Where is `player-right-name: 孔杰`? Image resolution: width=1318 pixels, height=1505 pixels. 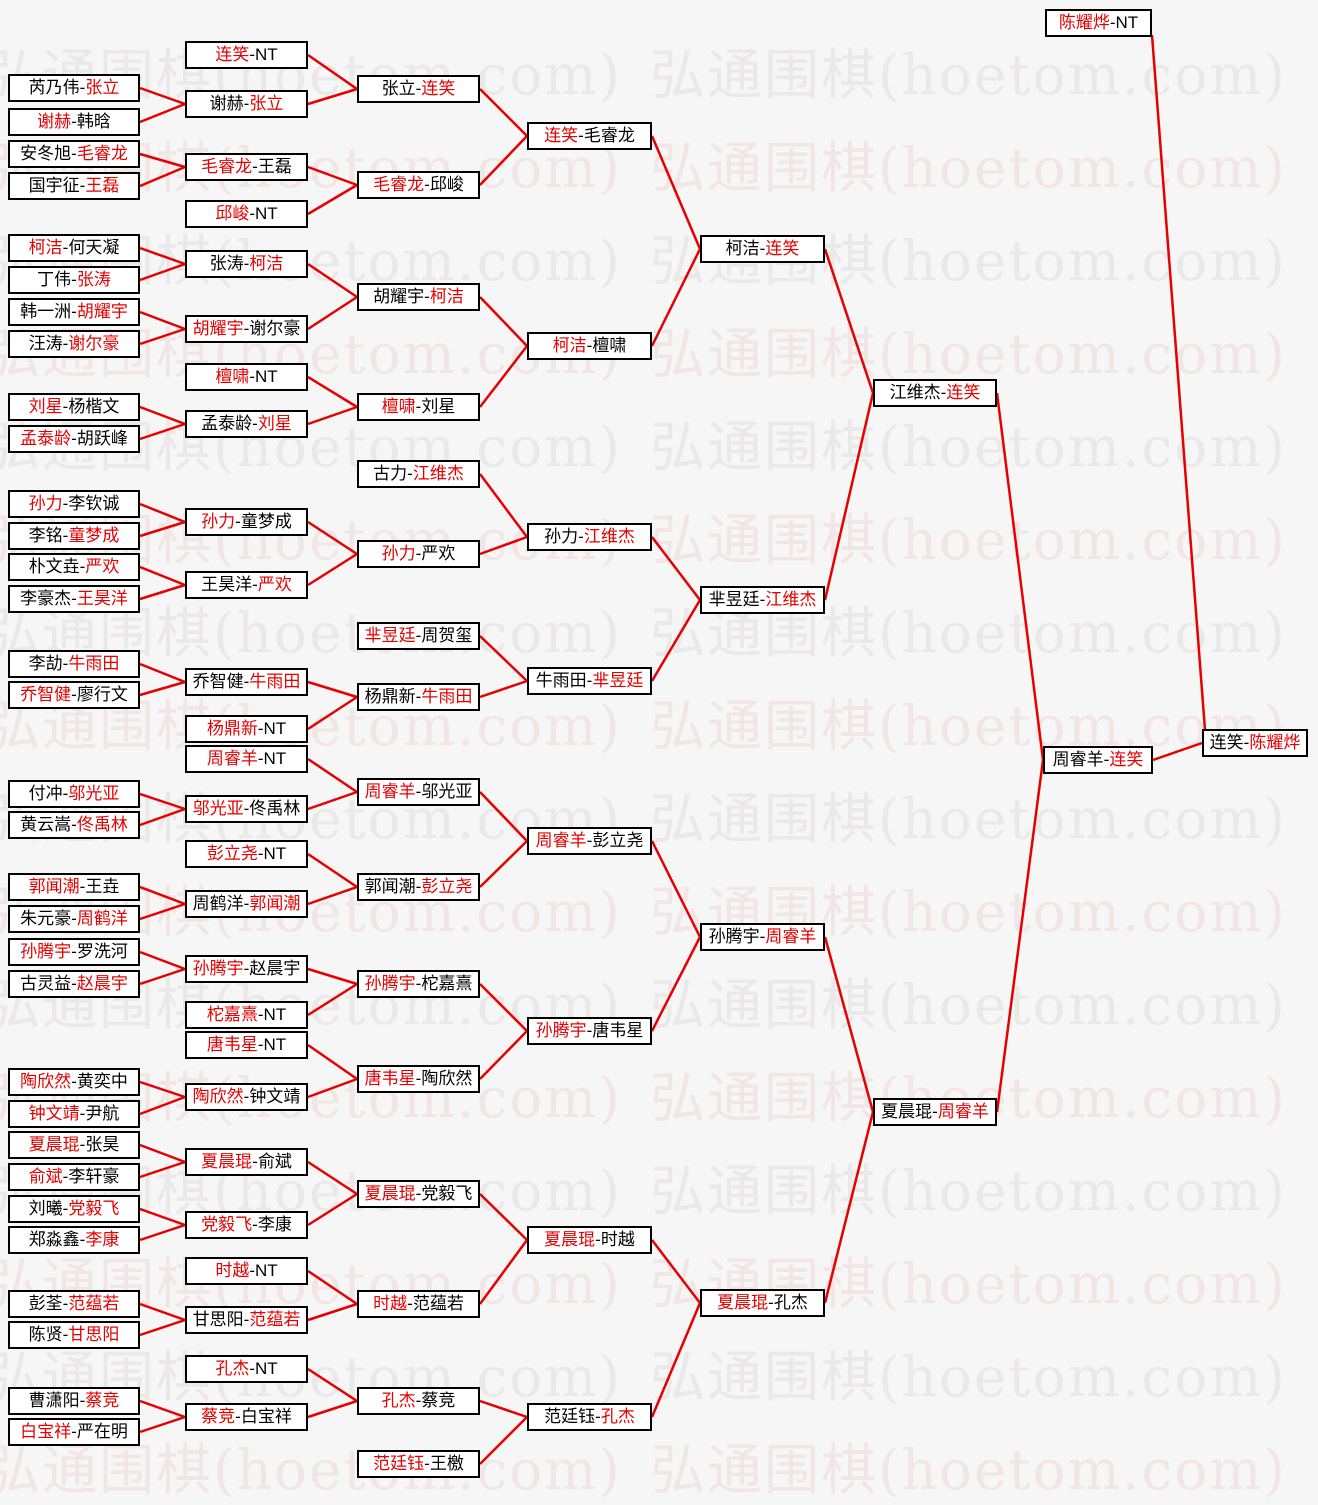 player-right-name: 孔杰 is located at coordinates (790, 1302).